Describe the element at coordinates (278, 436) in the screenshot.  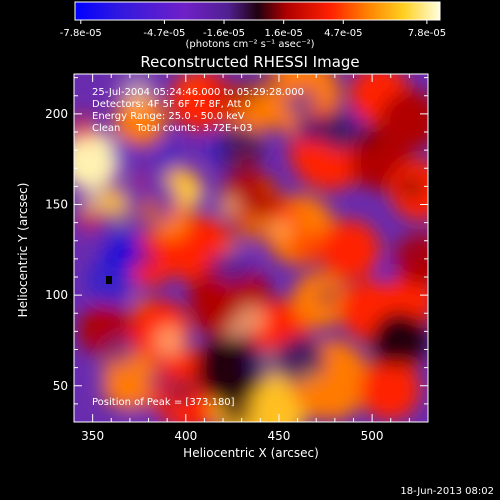
I see `x-tick-label: 450` at that location.